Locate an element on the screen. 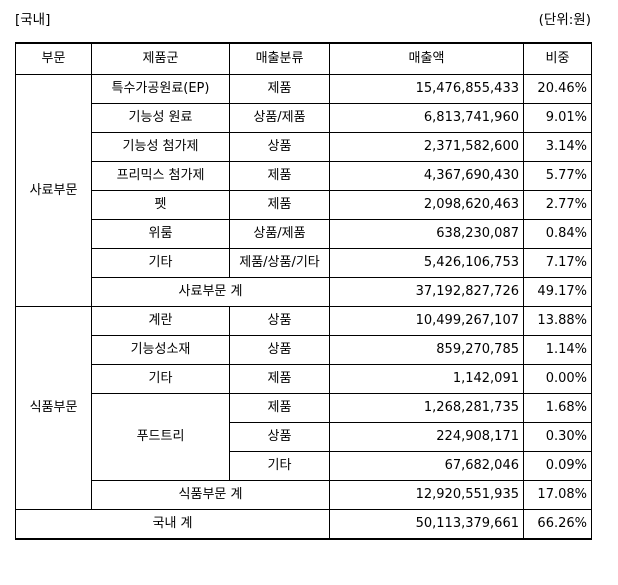 The width and height of the screenshot is (618, 585). subtotal-row-feed: 사료부문 계 37,192,827,726 49.17% is located at coordinates (304, 292).